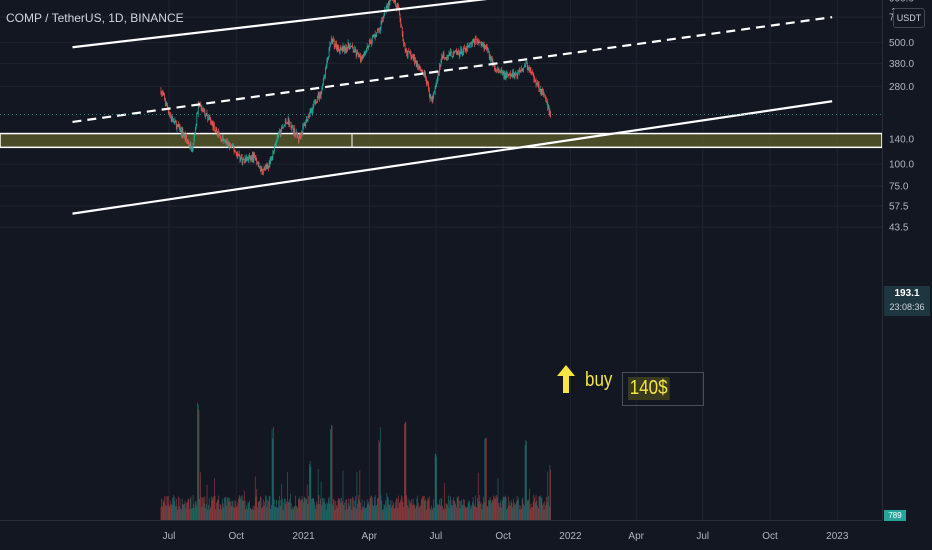 The image size is (932, 550). I want to click on x-tick-label: 2022, so click(570, 536).